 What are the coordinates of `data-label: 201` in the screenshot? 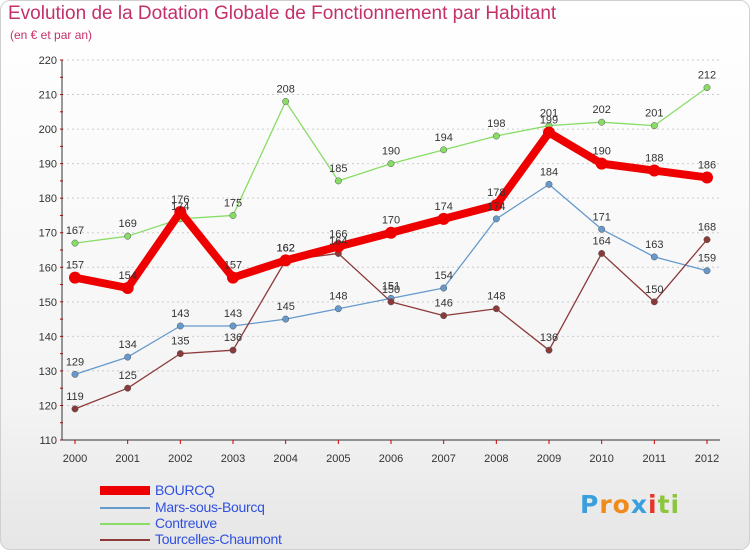 It's located at (654, 114).